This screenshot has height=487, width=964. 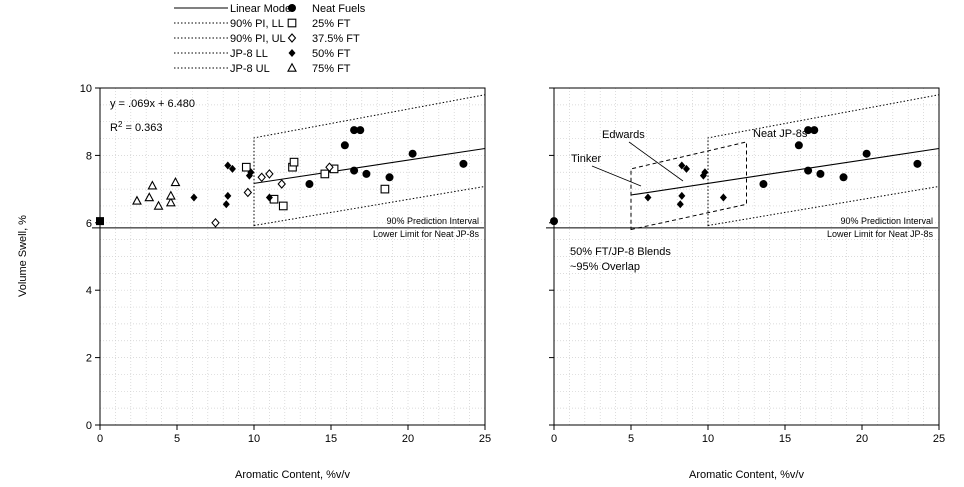 What do you see at coordinates (485, 439) in the screenshot?
I see `x-tick-label: 25` at bounding box center [485, 439].